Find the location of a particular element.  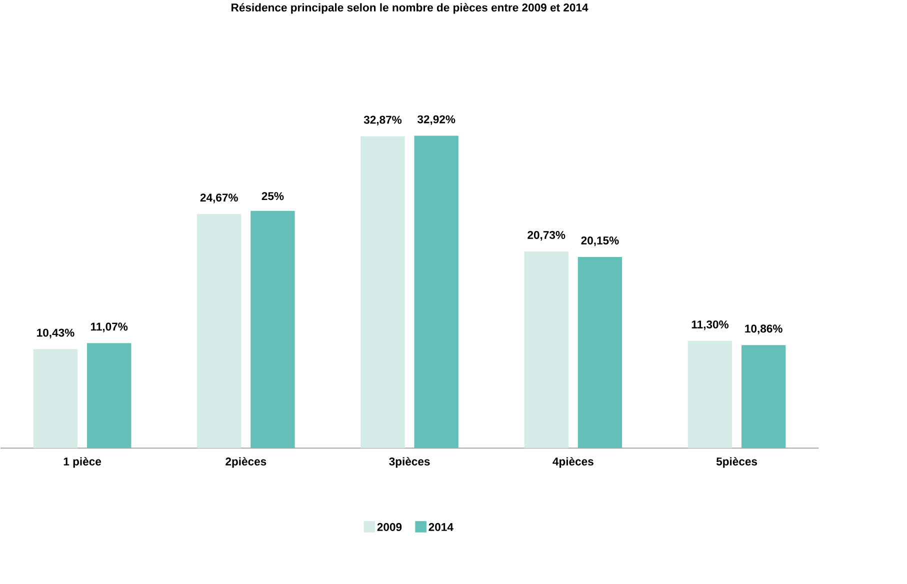

data-label: 25% is located at coordinates (273, 196).